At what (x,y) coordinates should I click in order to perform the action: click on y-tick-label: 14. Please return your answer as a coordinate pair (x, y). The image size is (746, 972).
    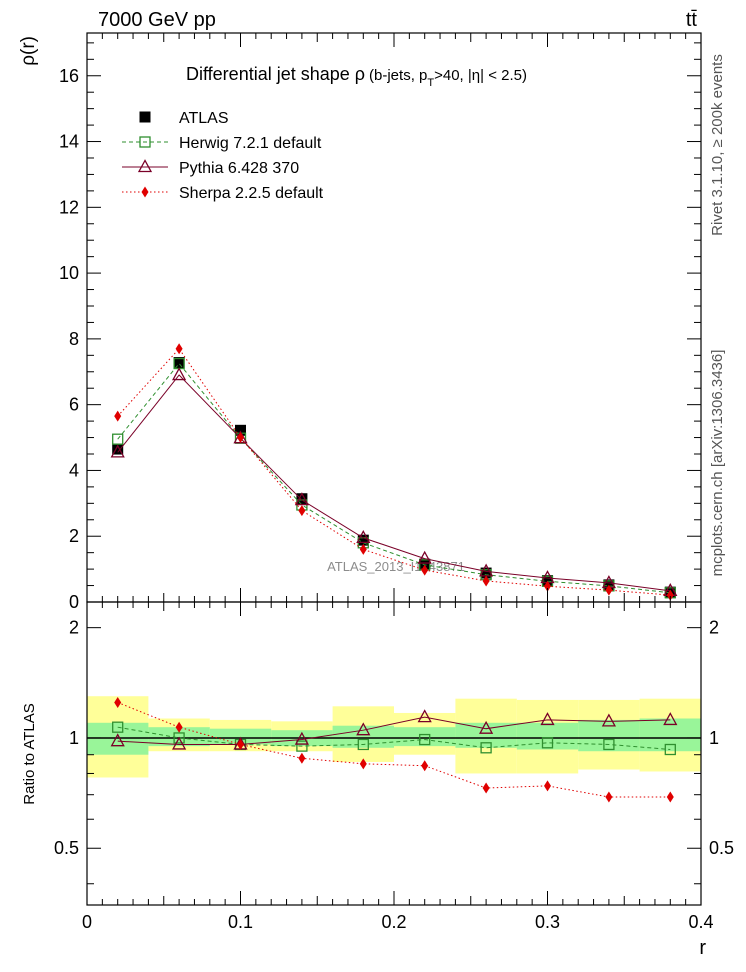
    Looking at the image, I should click on (69, 142).